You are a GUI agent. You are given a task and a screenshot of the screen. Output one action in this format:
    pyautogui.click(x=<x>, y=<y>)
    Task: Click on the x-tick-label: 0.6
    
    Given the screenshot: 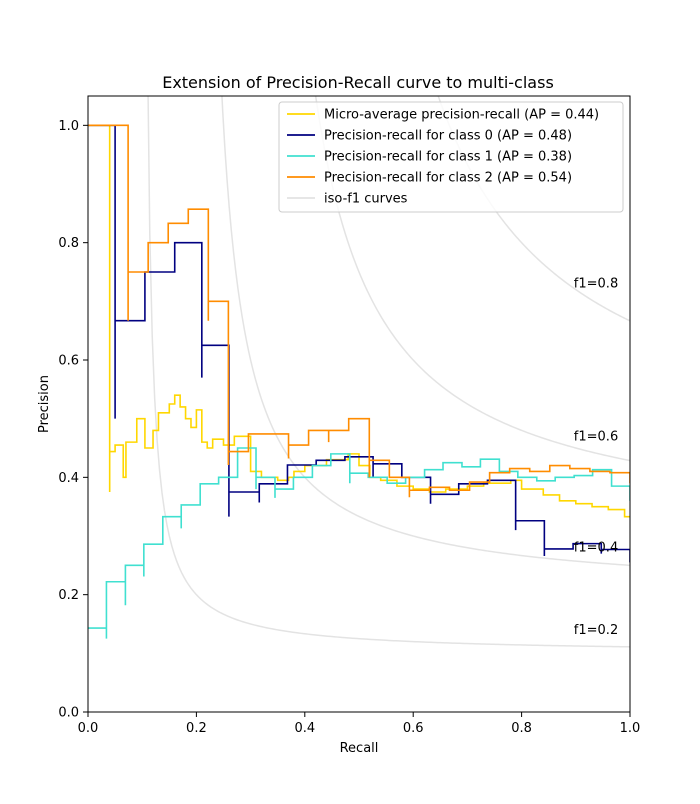 What is the action you would take?
    pyautogui.click(x=413, y=728)
    